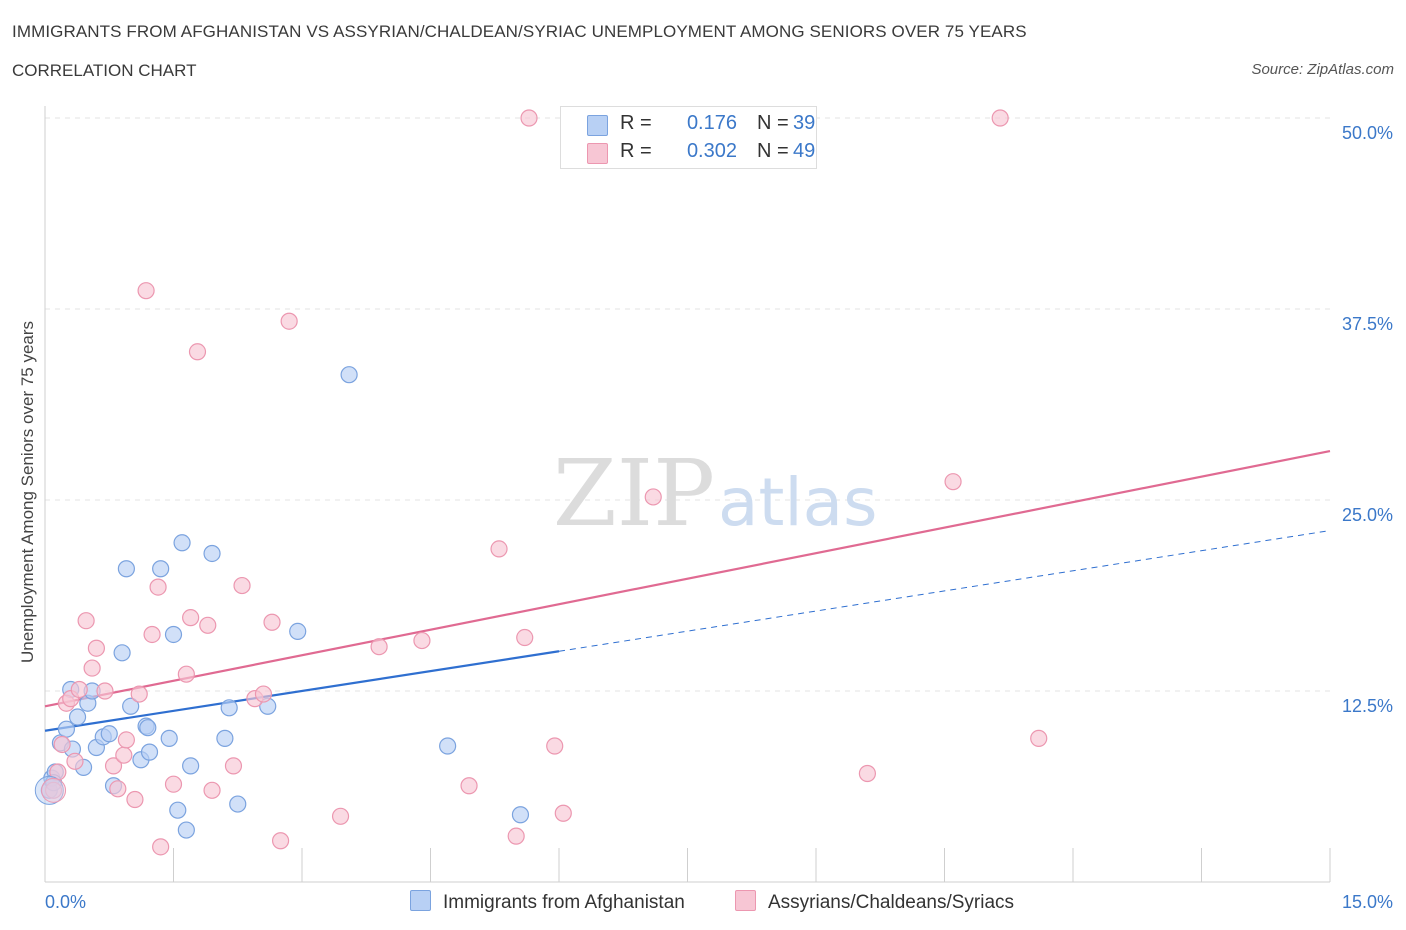  Describe the element at coordinates (798, 502) in the screenshot. I see `watermark-atlas: atlas` at that location.